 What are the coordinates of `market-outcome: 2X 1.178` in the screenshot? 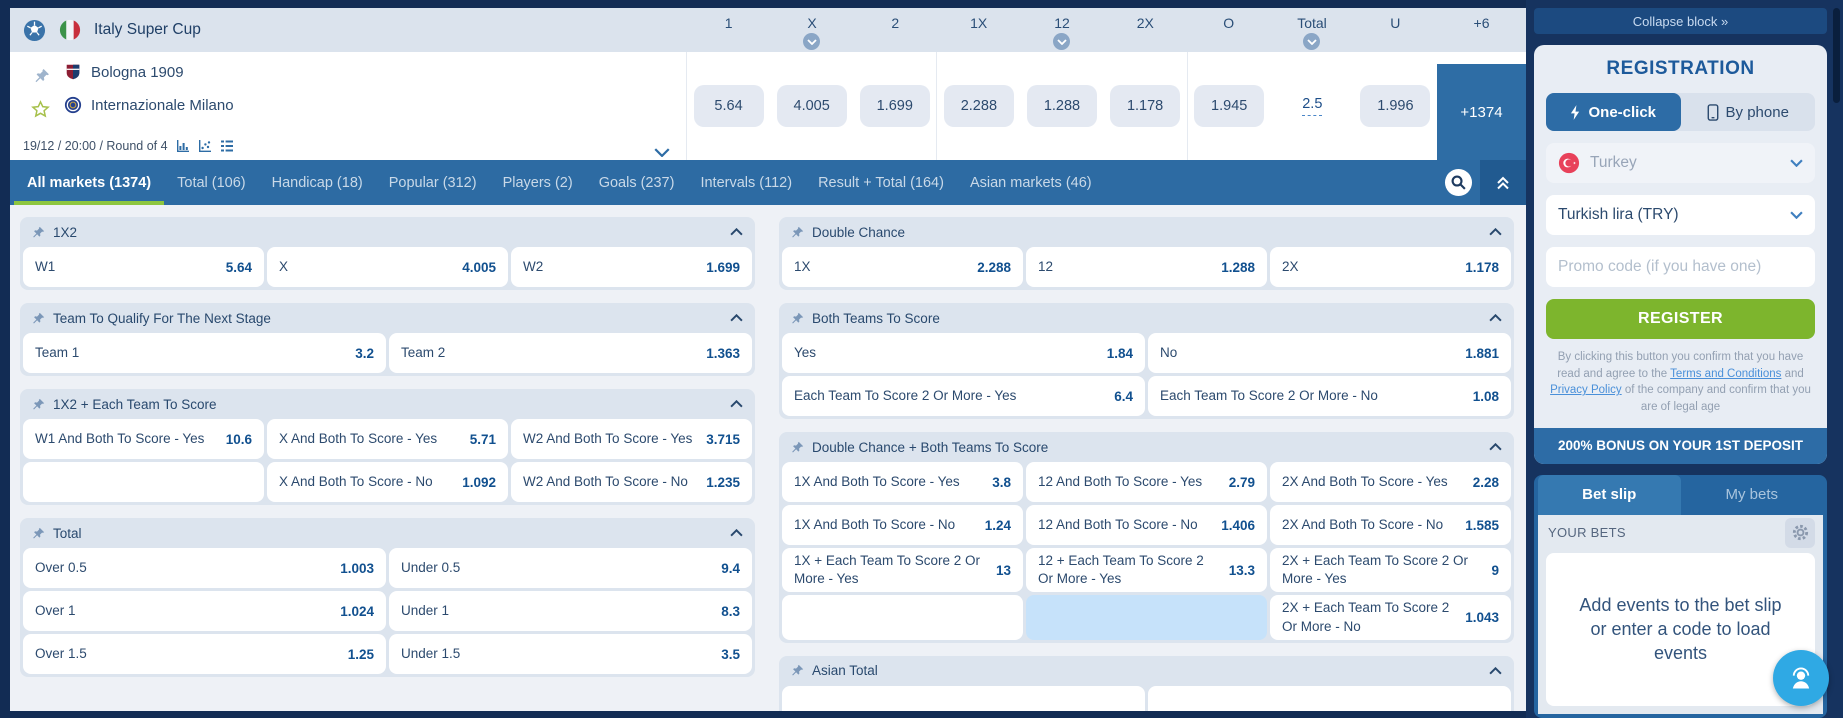 It's located at (1390, 267).